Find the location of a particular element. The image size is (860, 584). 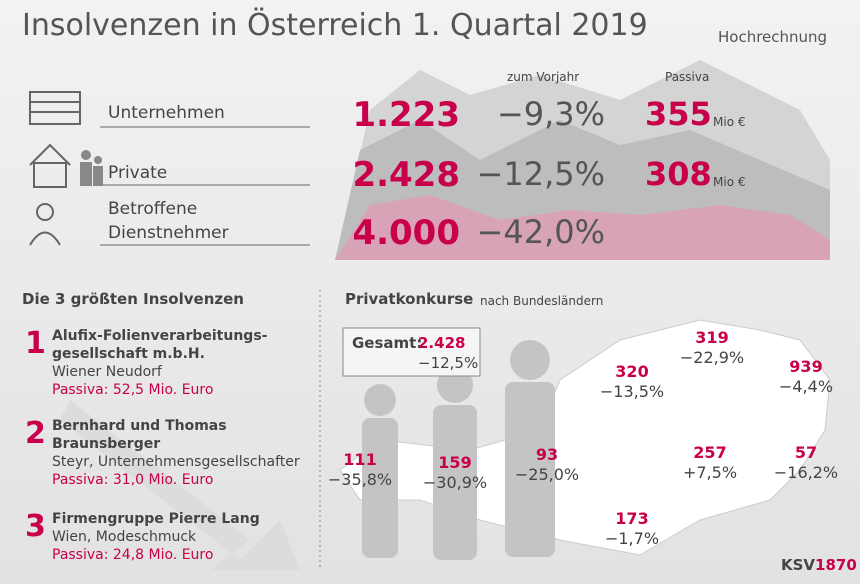

brand: KSV1870 is located at coordinates (819, 565).